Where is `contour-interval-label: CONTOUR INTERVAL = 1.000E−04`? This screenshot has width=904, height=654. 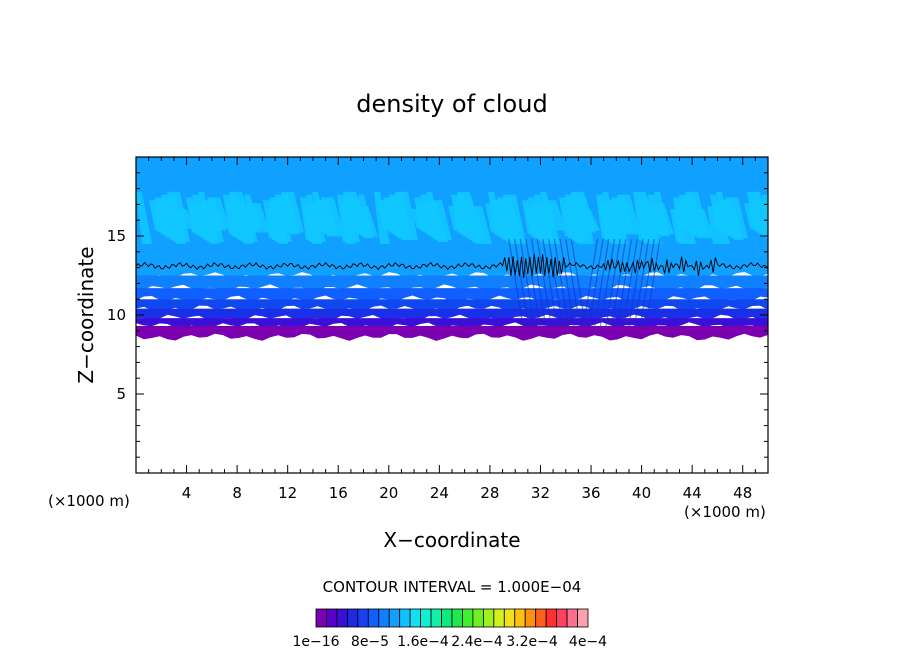 contour-interval-label: CONTOUR INTERVAL = 1.000E−04 is located at coordinates (452, 587).